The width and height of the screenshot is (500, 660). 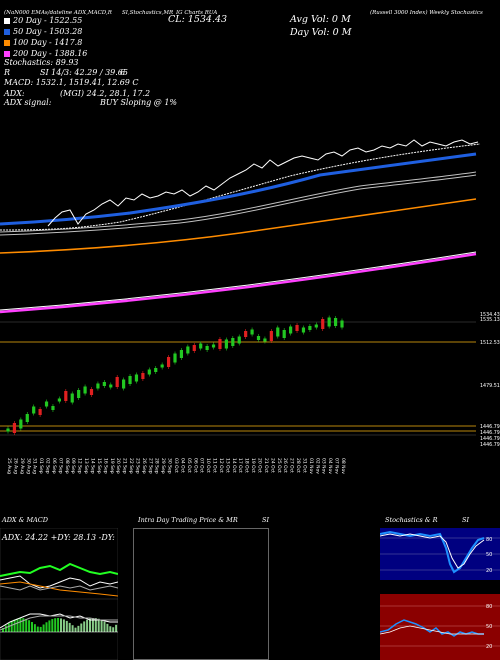 I want to click on stoch-rsi-panel: 80 50 20 80 50 20, so click(x=440, y=594).